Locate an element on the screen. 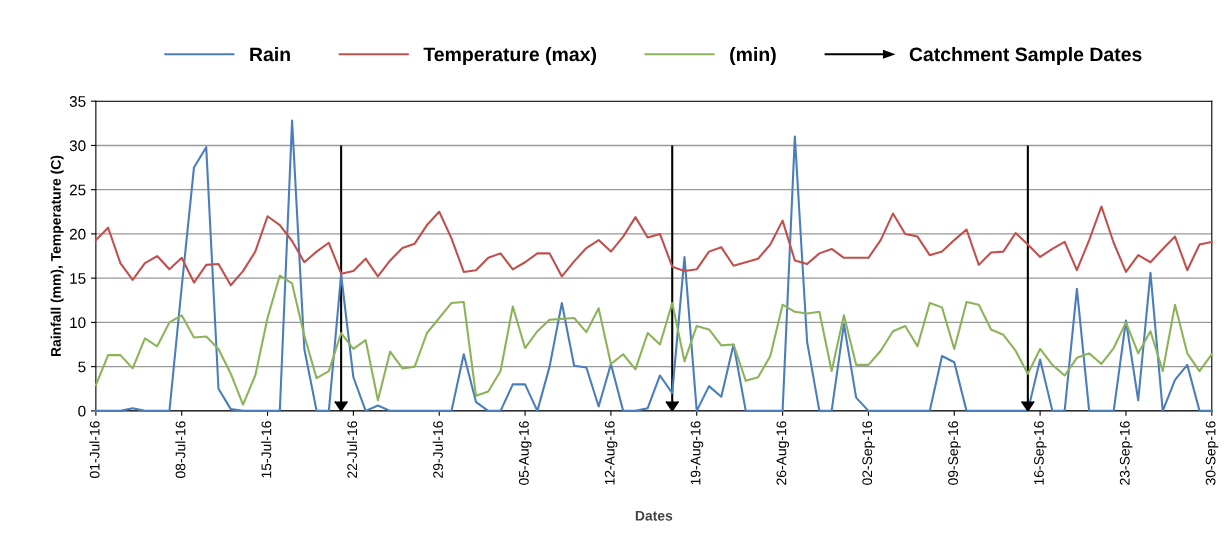 Image resolution: width=1229 pixels, height=553 pixels. legend-label: (min) is located at coordinates (753, 56).